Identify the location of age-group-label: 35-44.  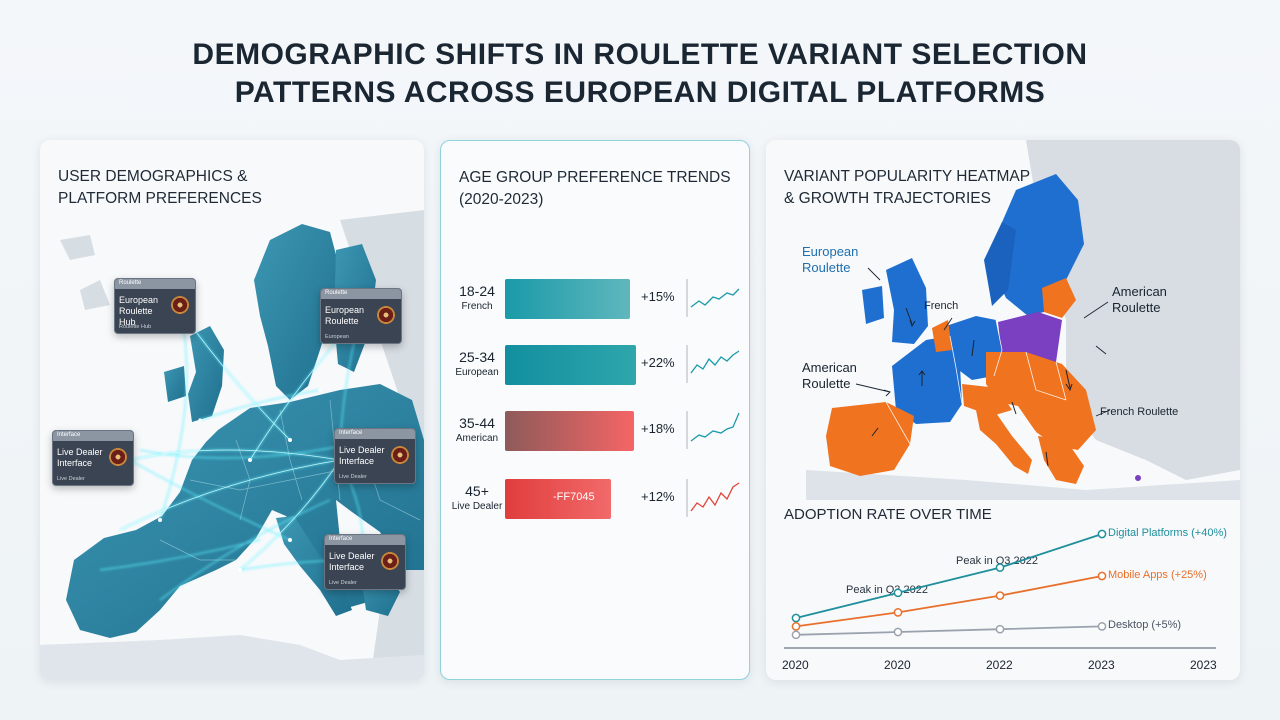
(477, 423).